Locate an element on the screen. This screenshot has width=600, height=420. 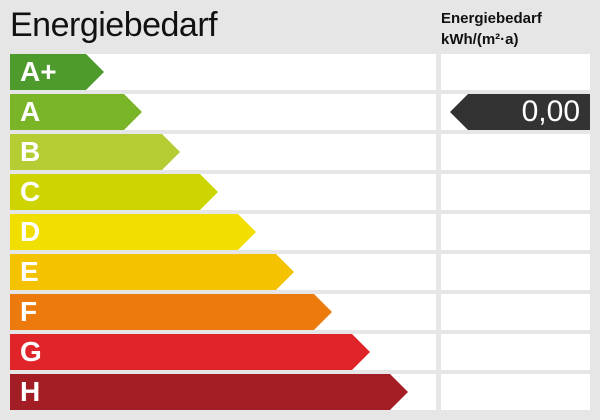
energy-class-row: G is located at coordinates (223, 352).